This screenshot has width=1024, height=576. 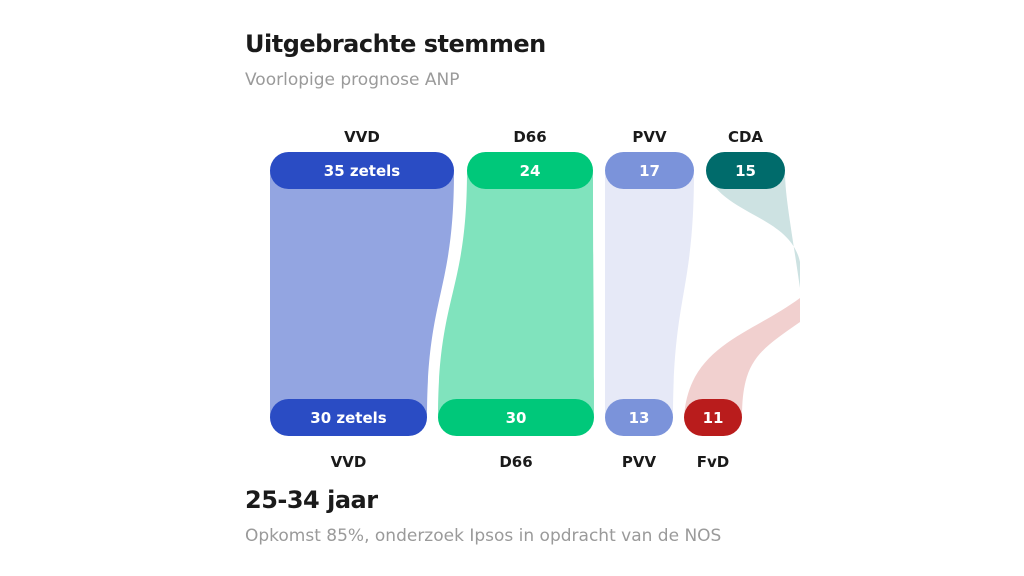 I want to click on flow-d66, so click(x=516, y=294).